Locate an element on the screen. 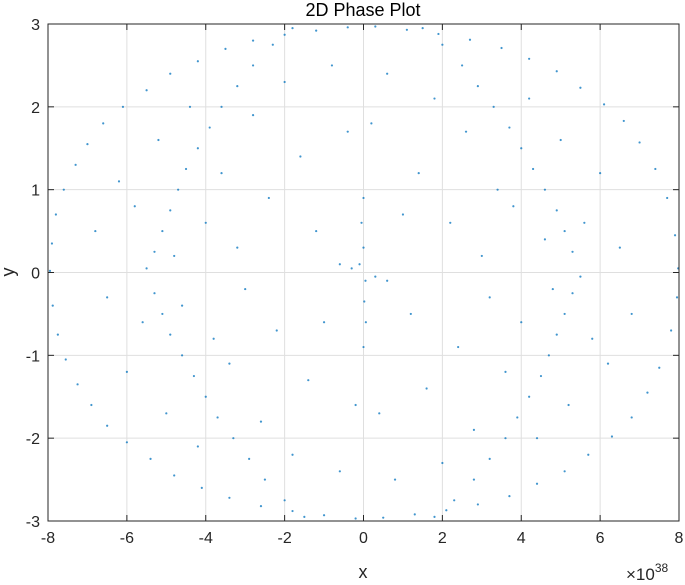 The width and height of the screenshot is (685, 585). x-exponent-label: ×1038 is located at coordinates (647, 572).